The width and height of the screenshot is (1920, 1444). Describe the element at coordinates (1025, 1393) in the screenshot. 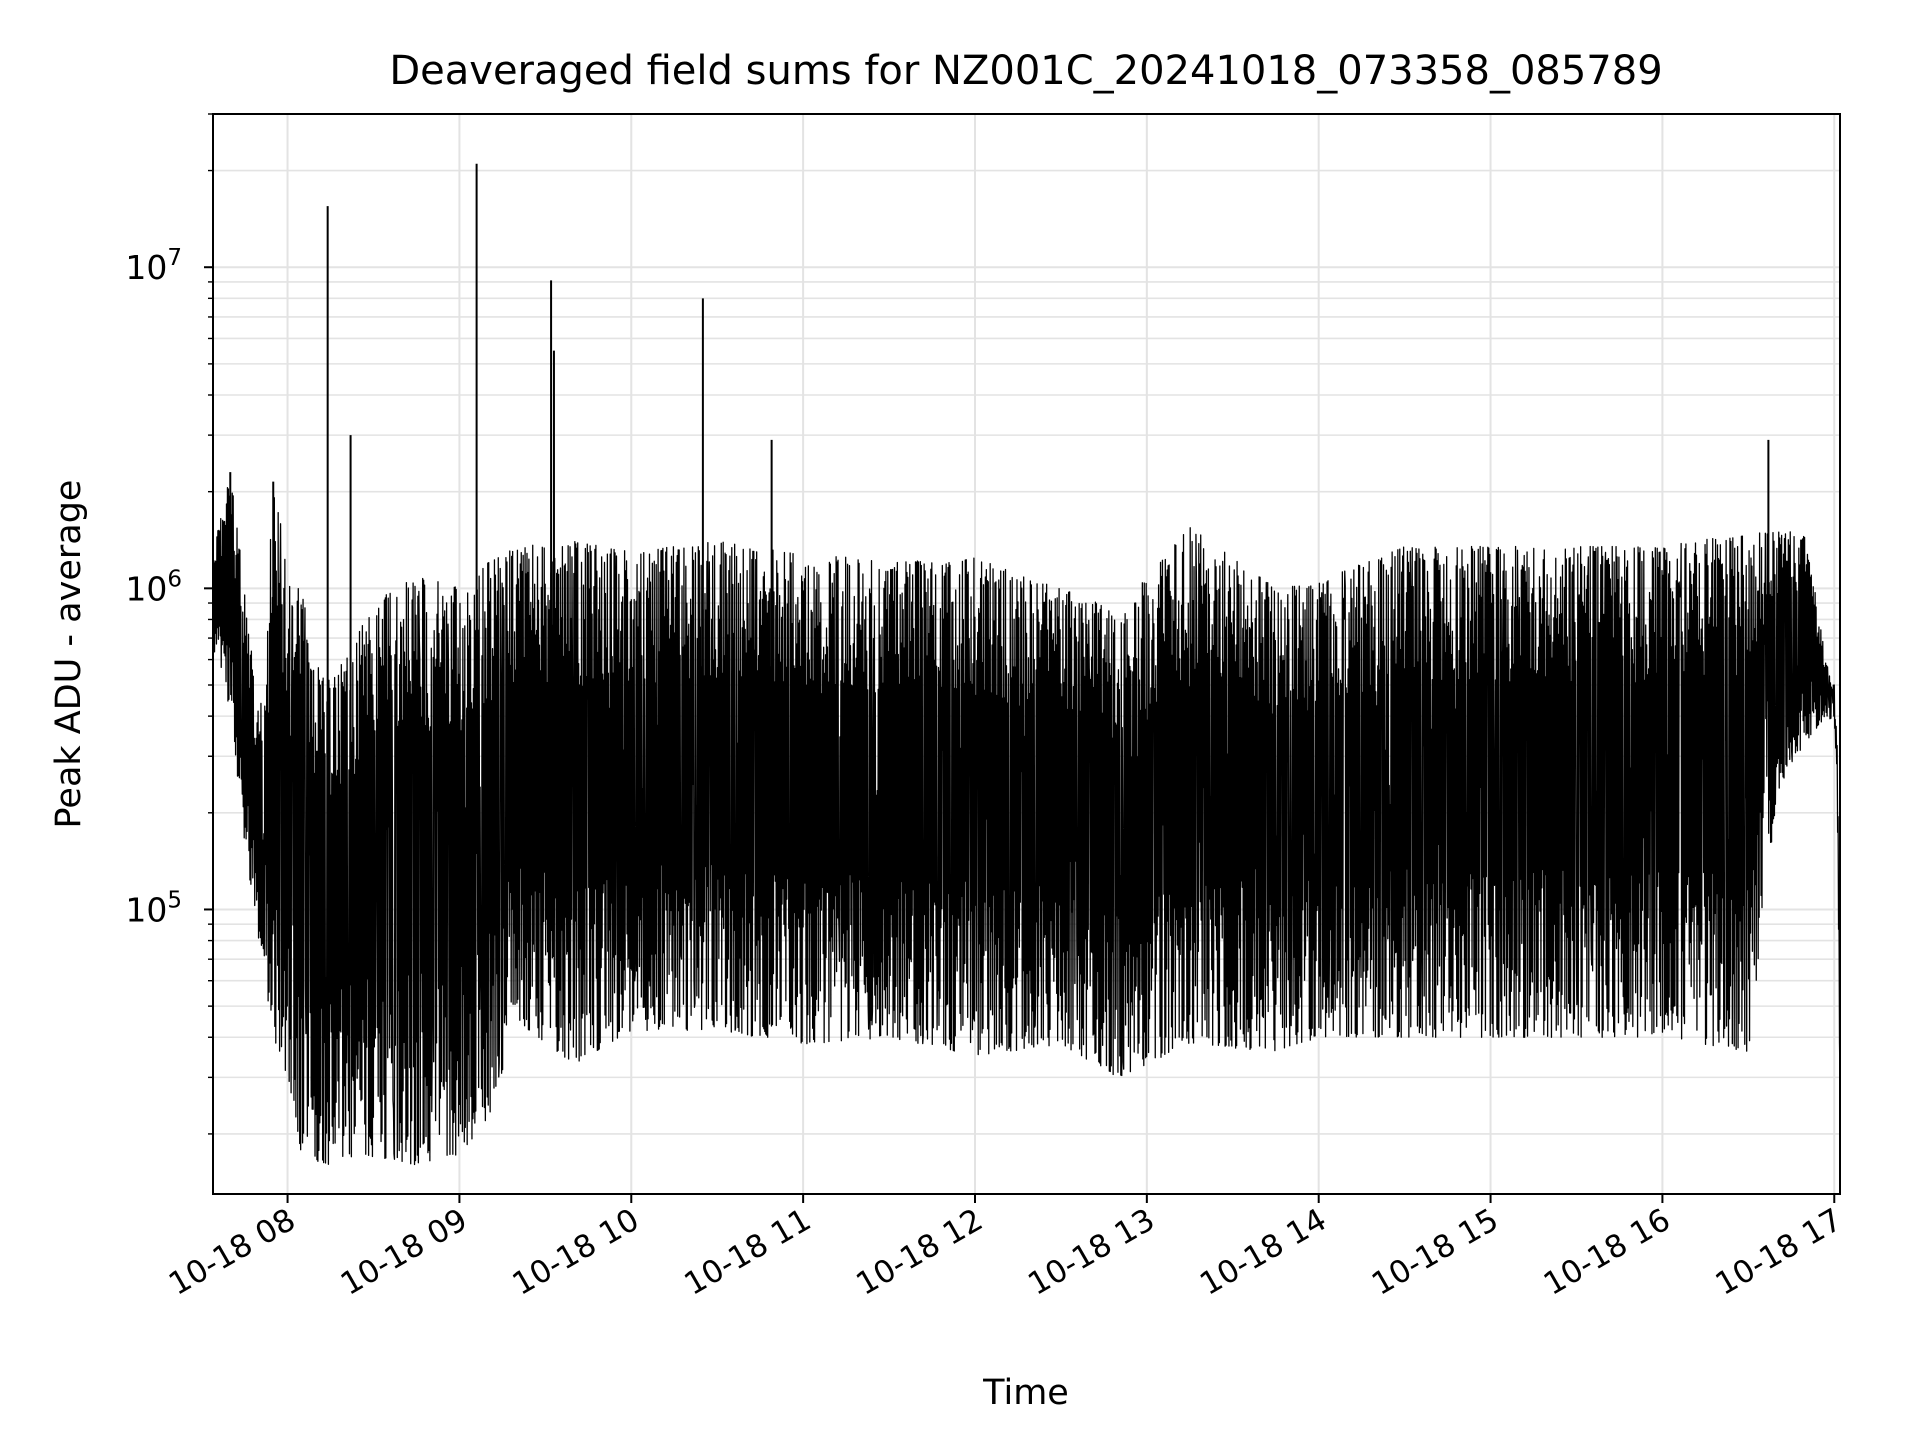

I see `x-axis-label: Time` at that location.